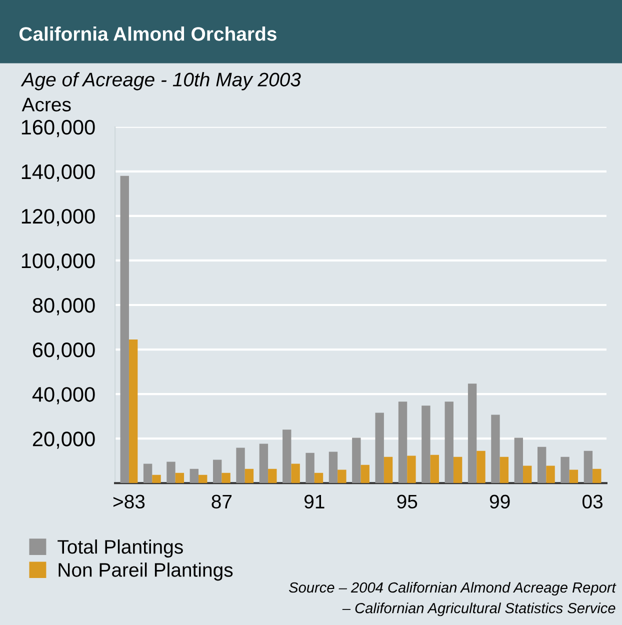 This screenshot has height=625, width=622. What do you see at coordinates (63, 307) in the screenshot?
I see `y-tick-label: 80,000` at bounding box center [63, 307].